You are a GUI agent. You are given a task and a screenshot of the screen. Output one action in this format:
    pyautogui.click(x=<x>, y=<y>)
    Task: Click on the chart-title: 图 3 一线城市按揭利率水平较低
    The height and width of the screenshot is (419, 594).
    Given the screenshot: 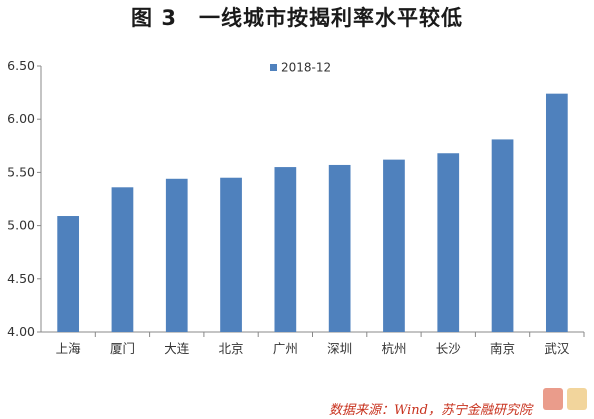 What is the action you would take?
    pyautogui.click(x=297, y=17)
    